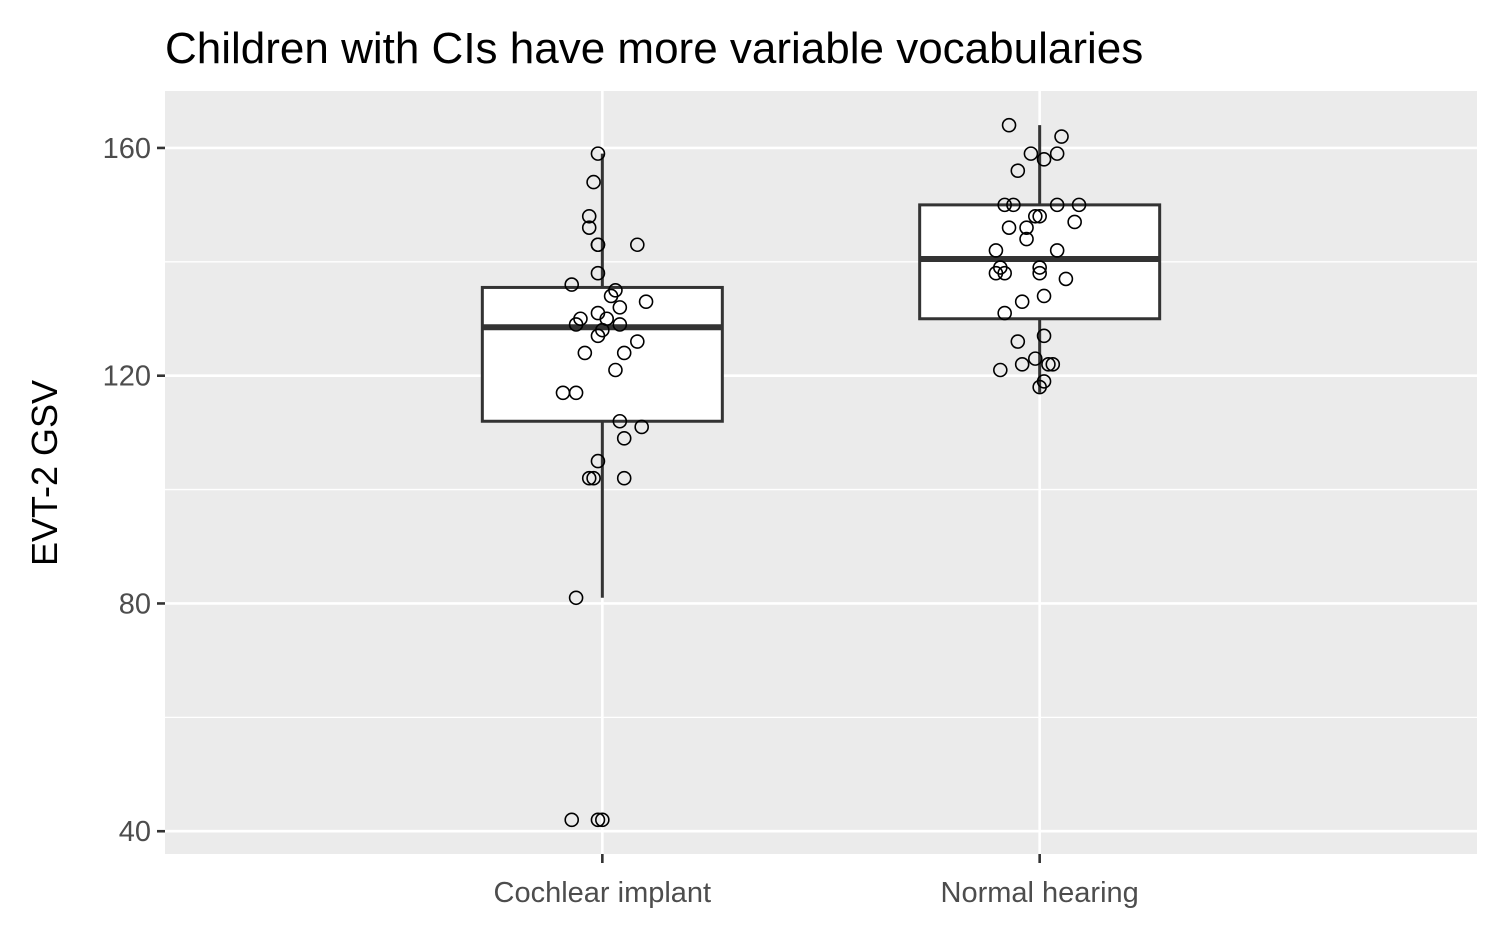  I want to click on box-iqr, so click(602, 354).